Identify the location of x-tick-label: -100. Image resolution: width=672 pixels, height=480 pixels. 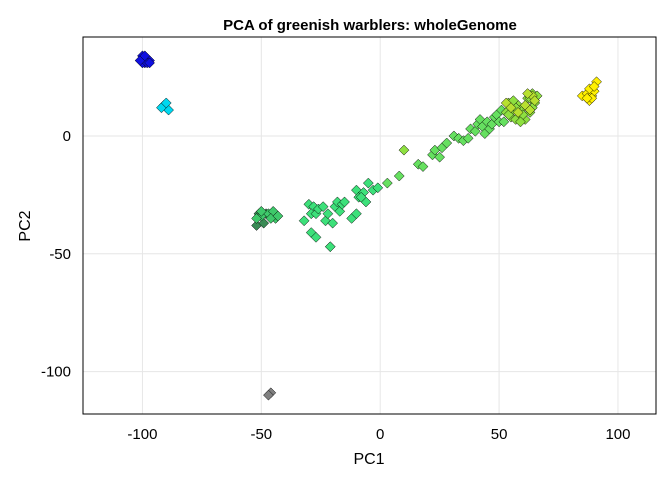
(142, 434).